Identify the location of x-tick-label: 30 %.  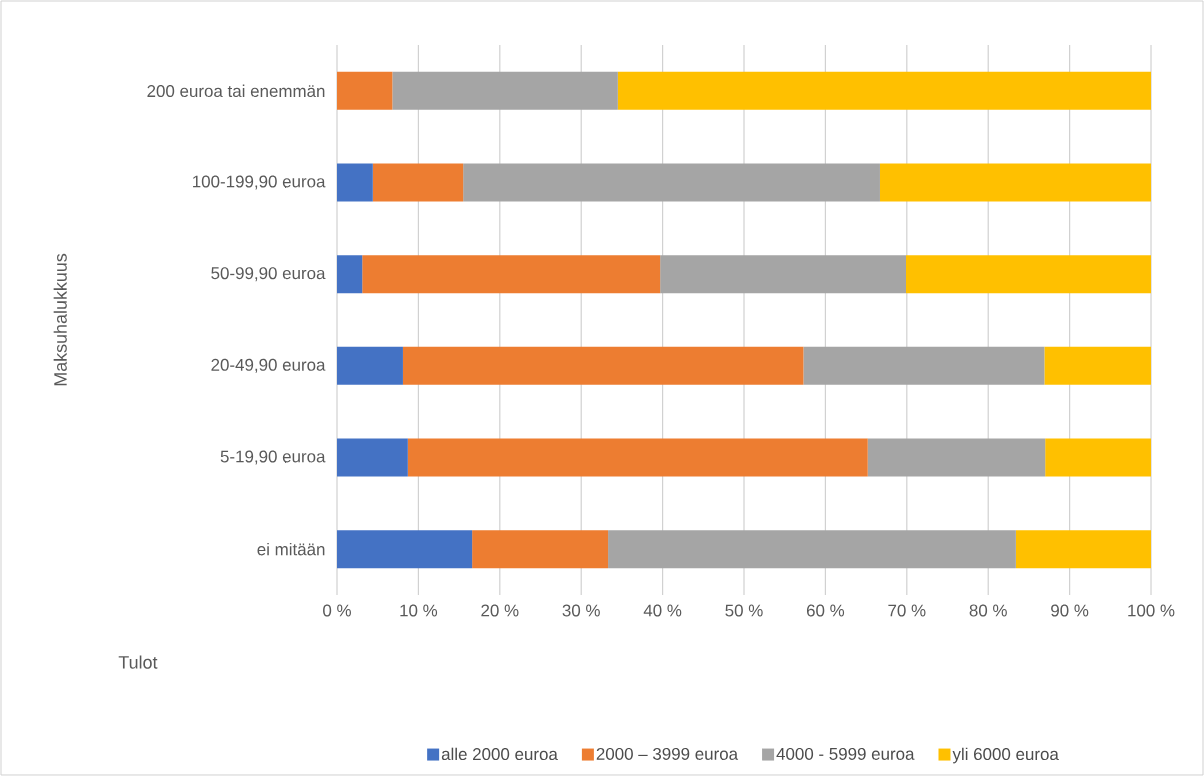
(581, 610).